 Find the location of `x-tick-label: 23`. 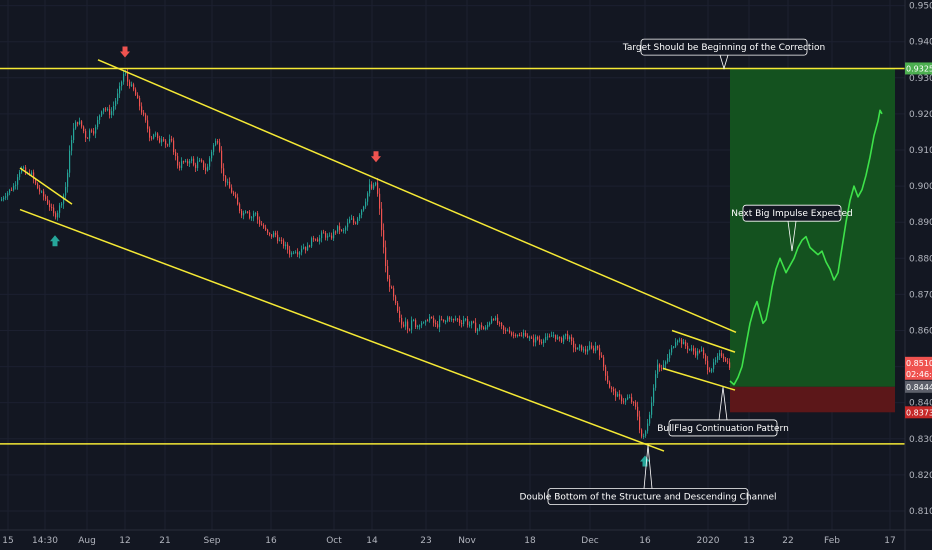

x-tick-label: 23 is located at coordinates (425, 541).